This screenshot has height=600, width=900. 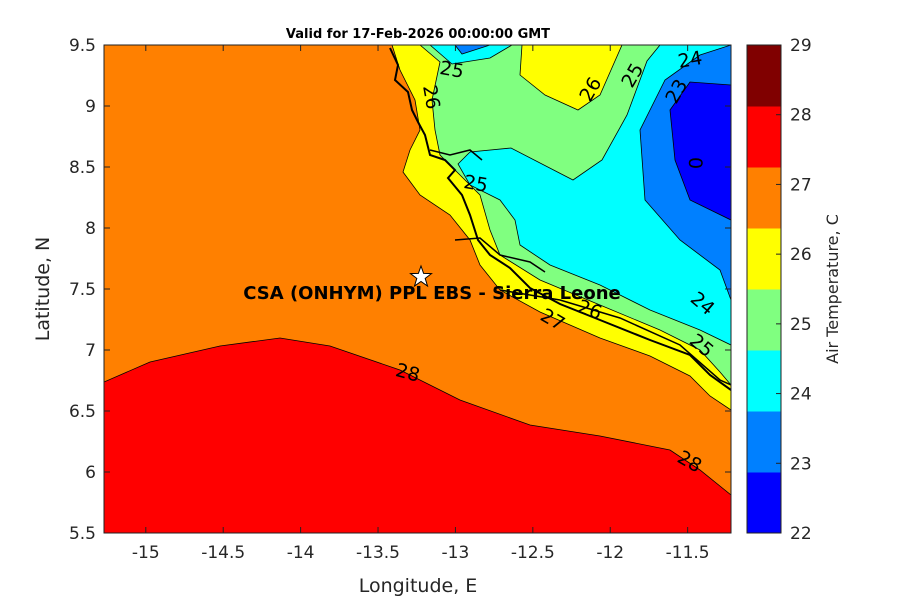 I want to click on x-tick-label: -12.5, so click(x=533, y=553).